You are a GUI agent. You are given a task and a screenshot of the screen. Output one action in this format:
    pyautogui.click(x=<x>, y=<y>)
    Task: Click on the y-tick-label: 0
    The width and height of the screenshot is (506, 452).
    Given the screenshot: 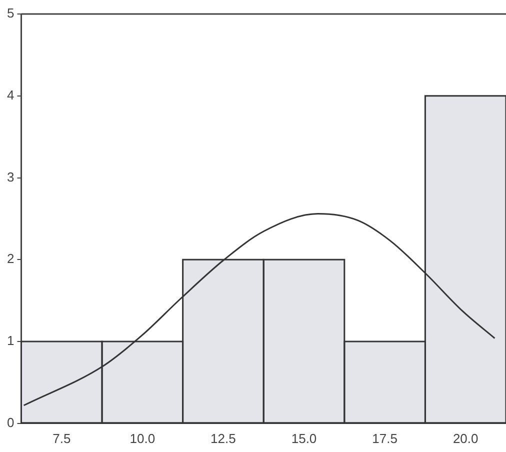 What is the action you would take?
    pyautogui.click(x=10, y=422)
    